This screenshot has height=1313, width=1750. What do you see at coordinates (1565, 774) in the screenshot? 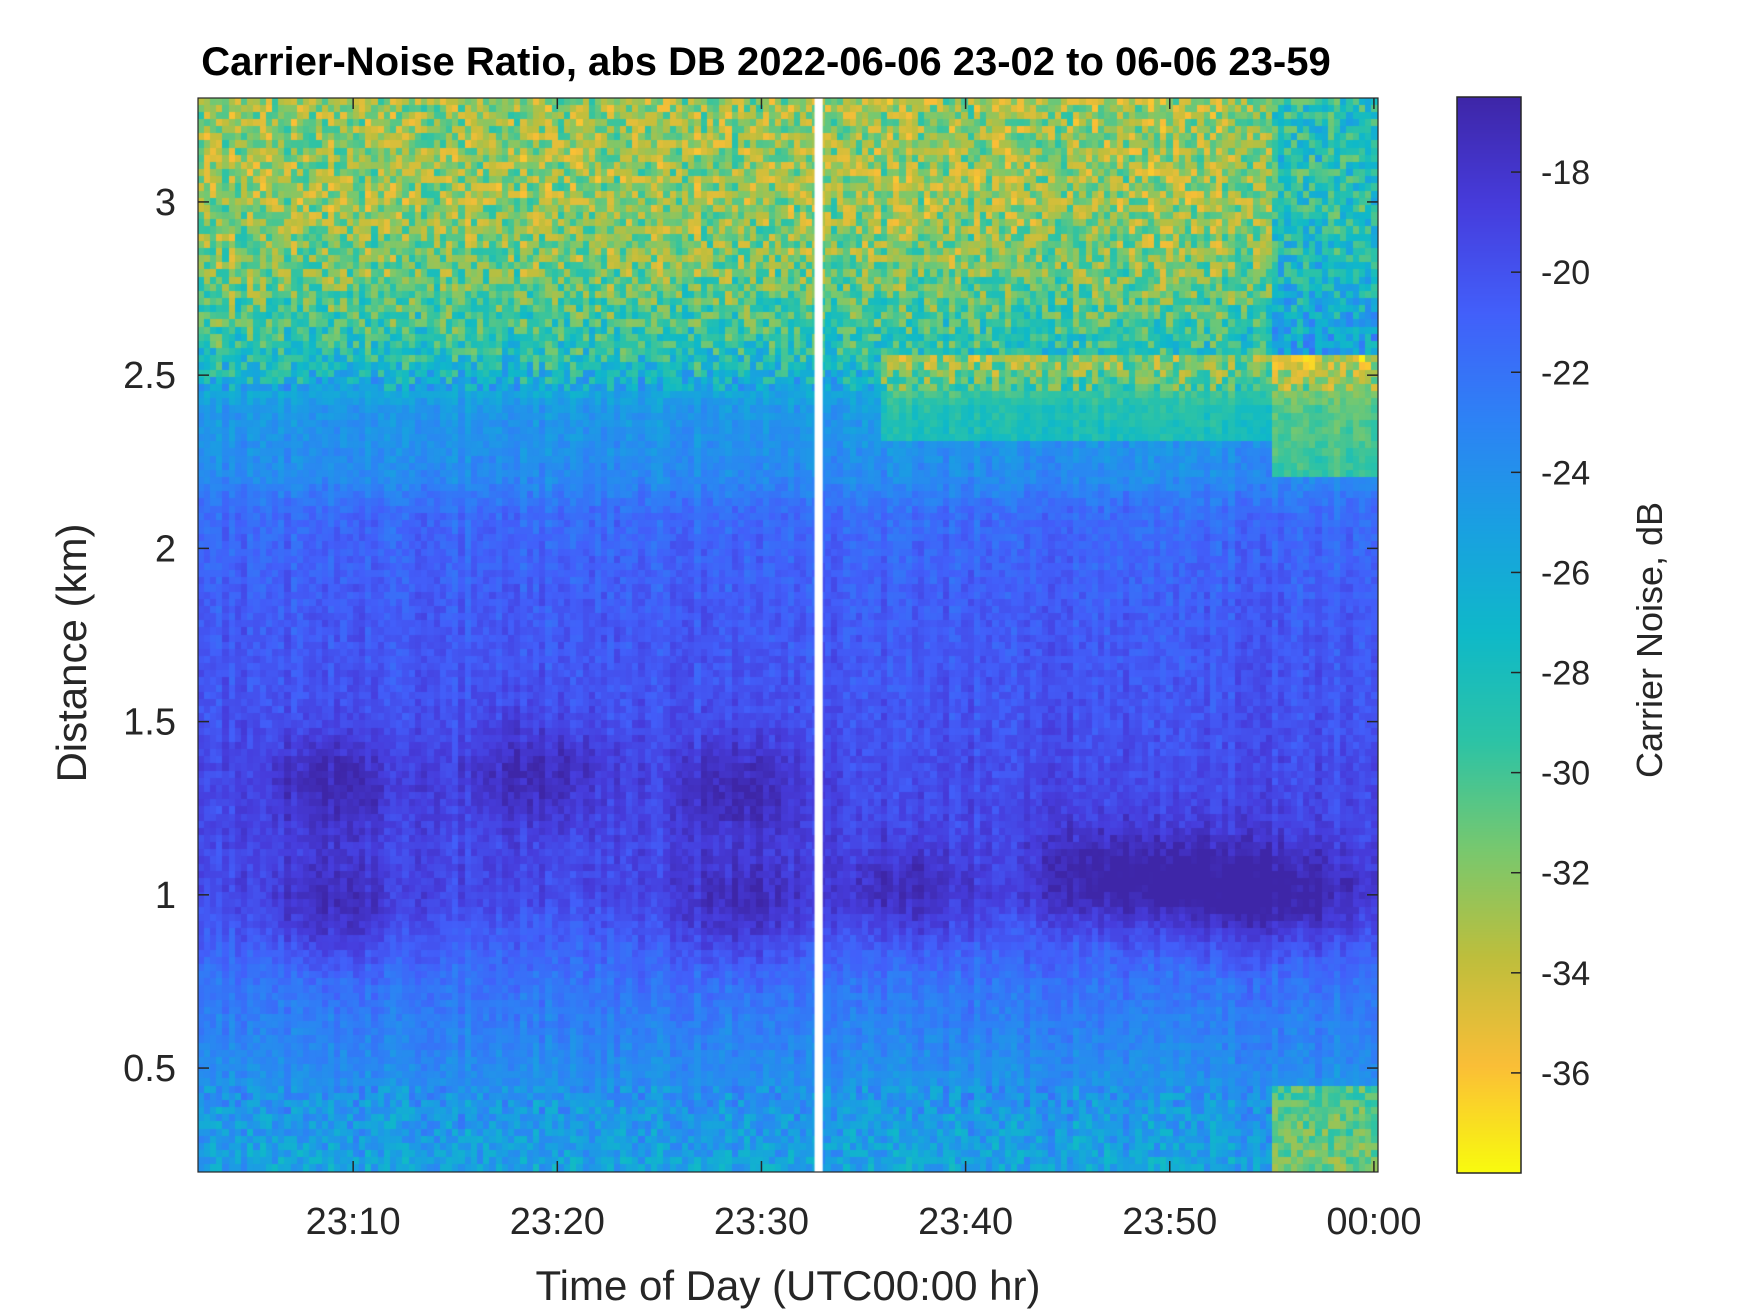
I see `colorbar-tick-label: -30` at bounding box center [1565, 774].